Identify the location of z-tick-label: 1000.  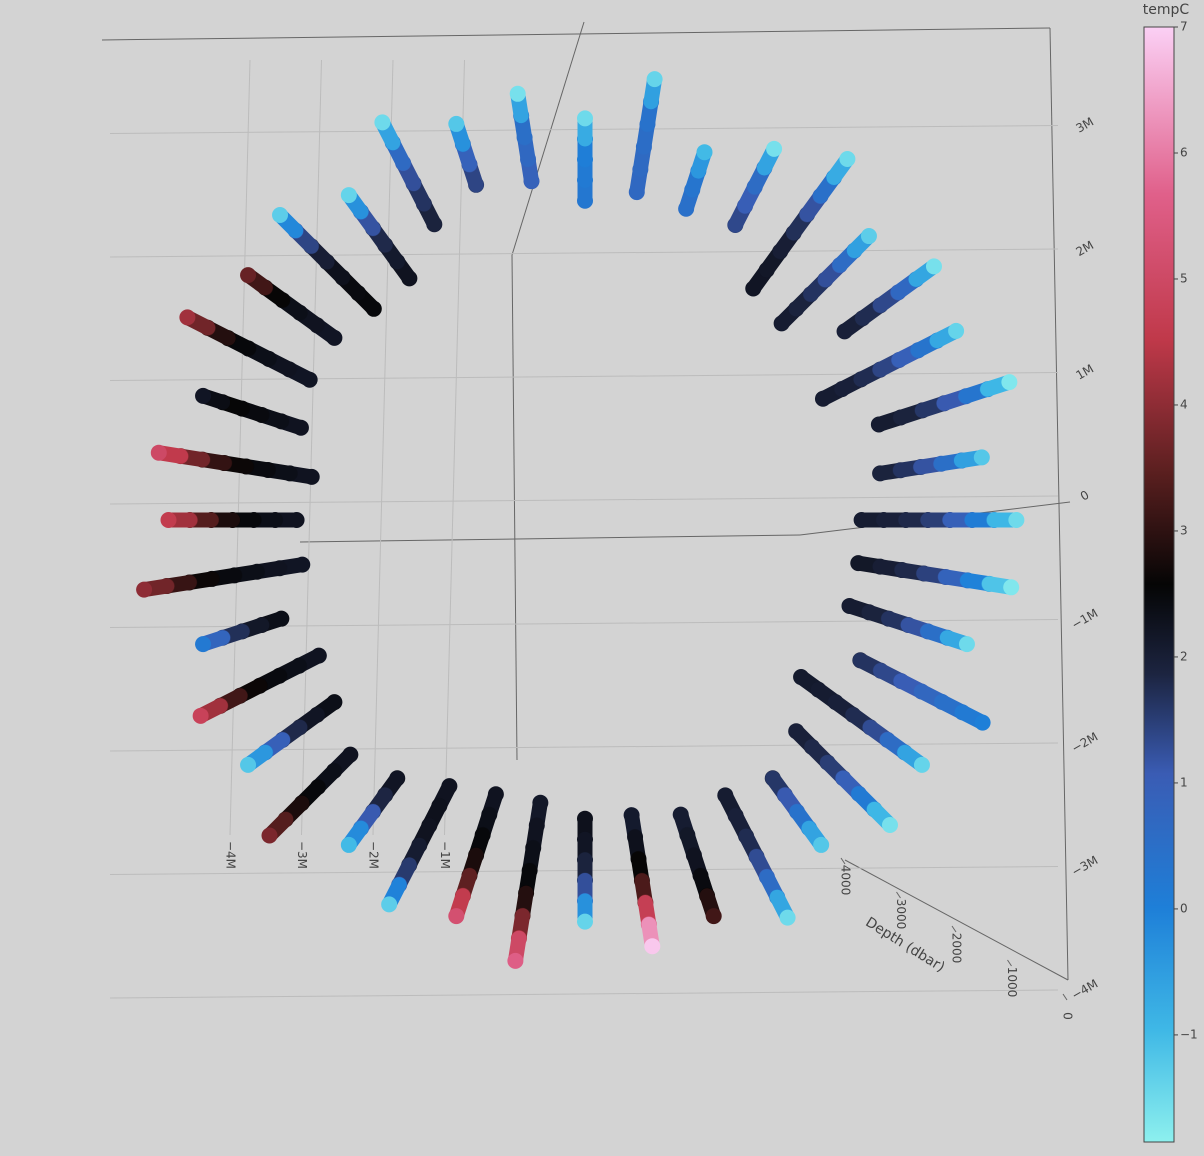
(1012, 982).